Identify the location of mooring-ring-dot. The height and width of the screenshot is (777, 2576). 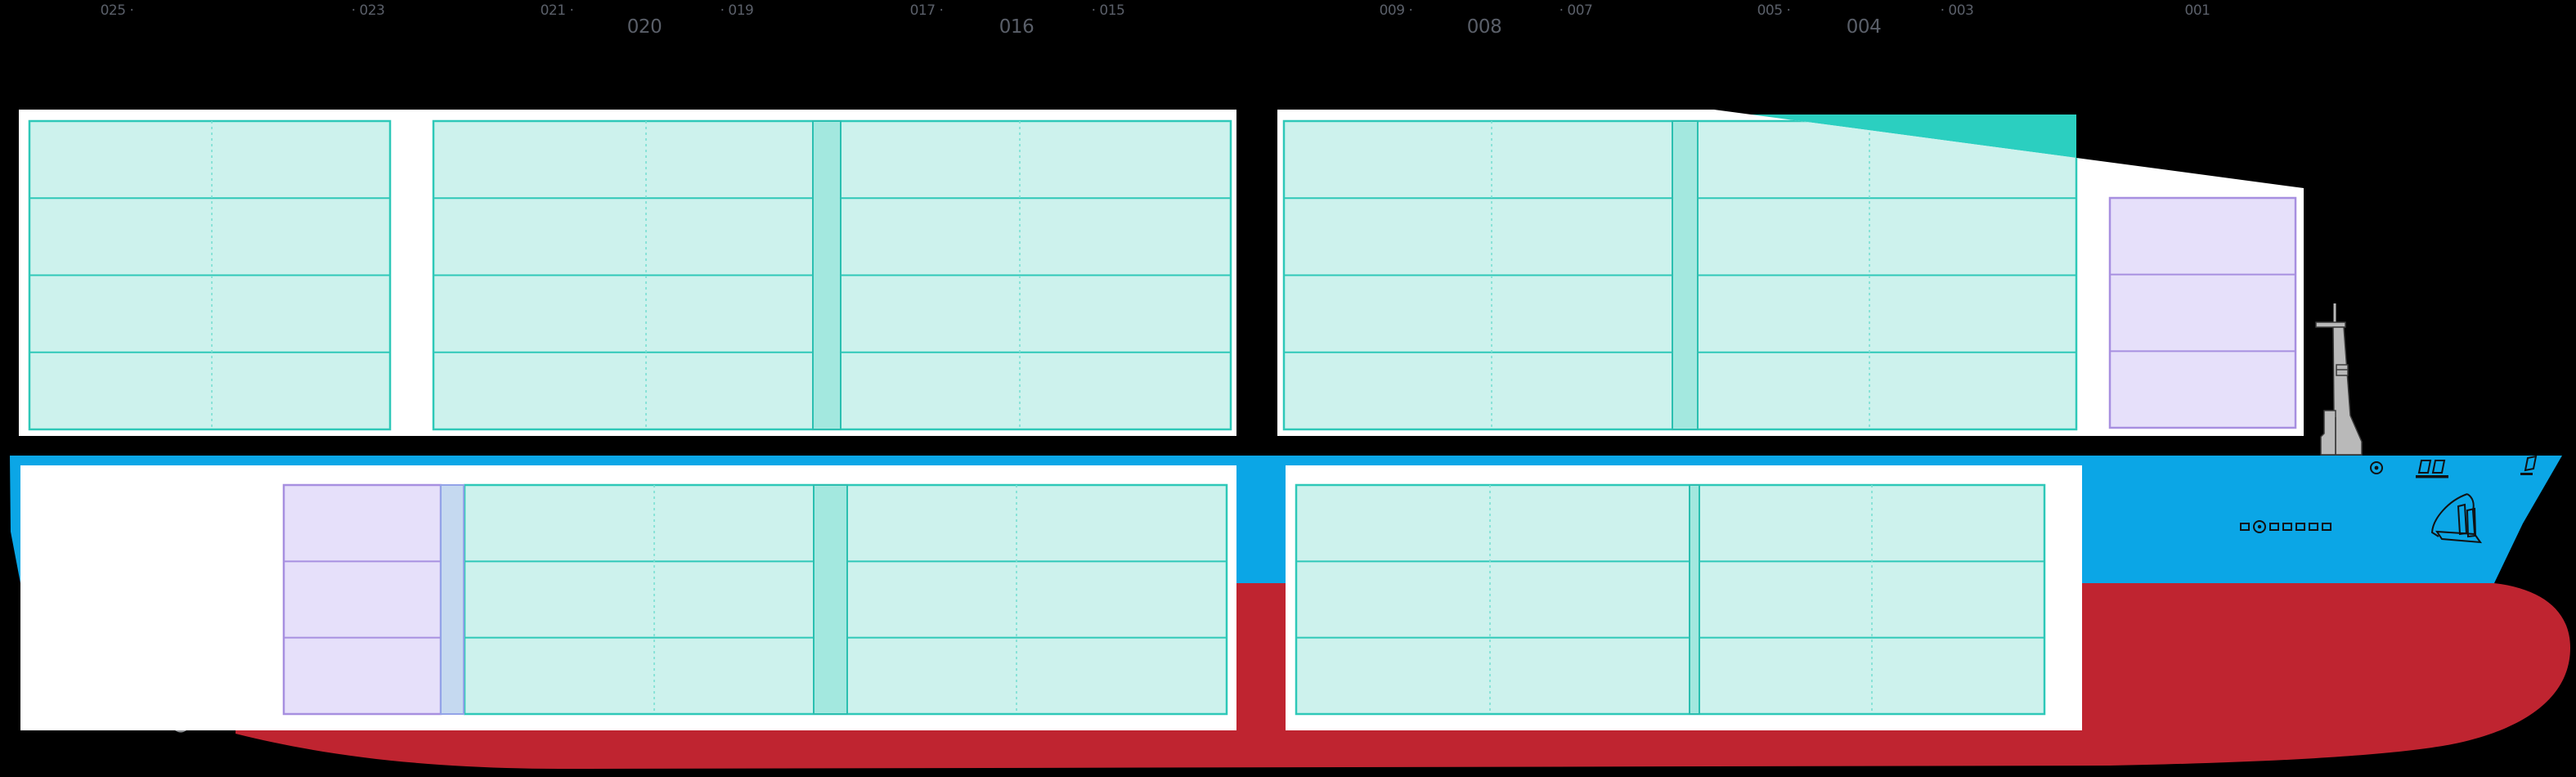
(2376, 468).